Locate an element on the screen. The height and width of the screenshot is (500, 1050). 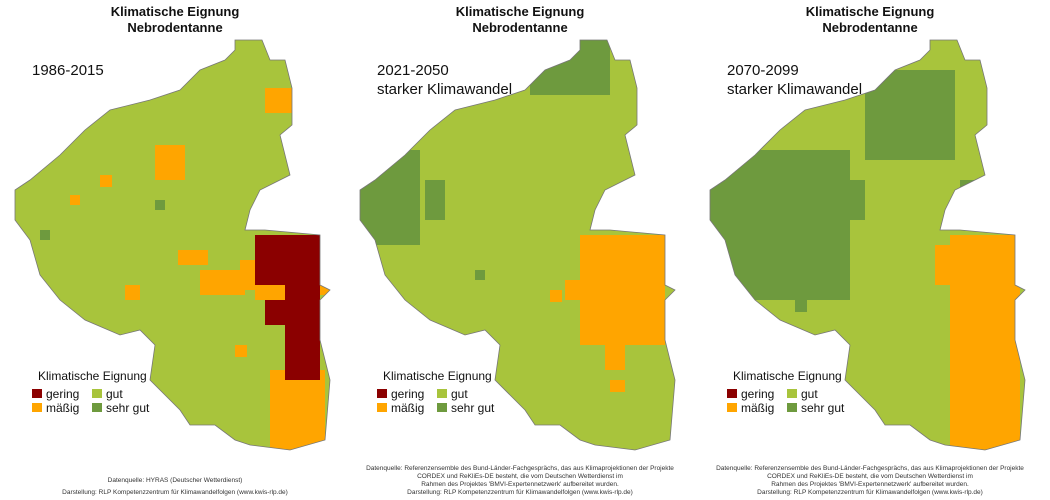
period-label: 1986-2015 is located at coordinates (68, 70).